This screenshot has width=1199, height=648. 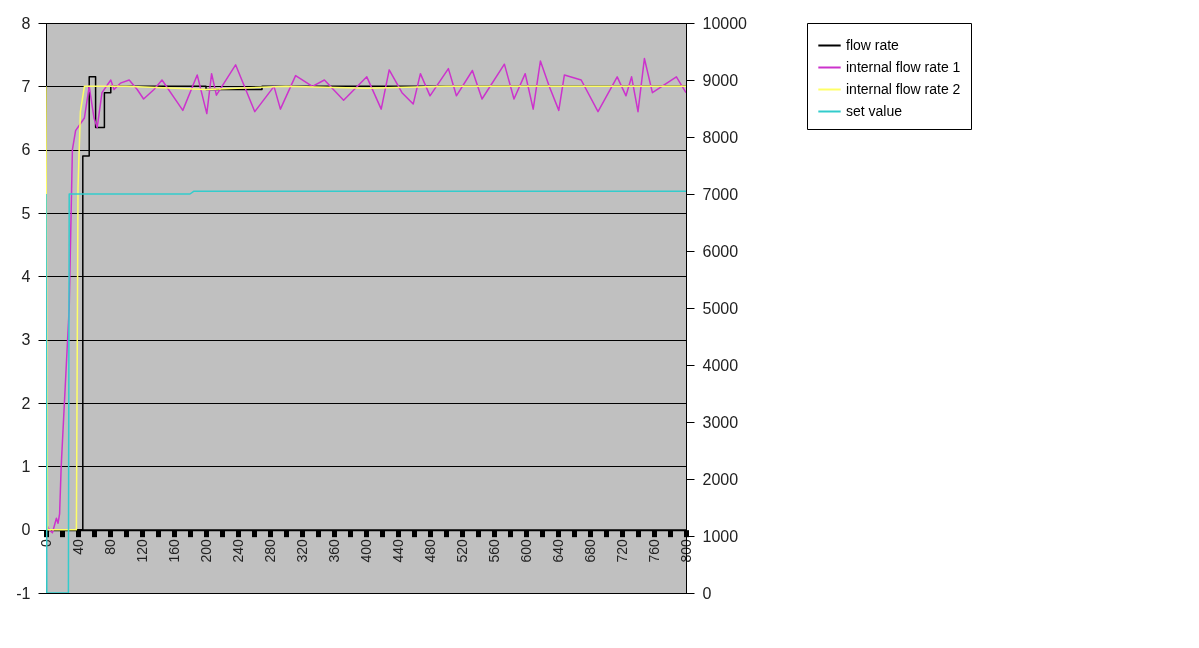 I want to click on x-tick-label: 520, so click(x=461, y=550).